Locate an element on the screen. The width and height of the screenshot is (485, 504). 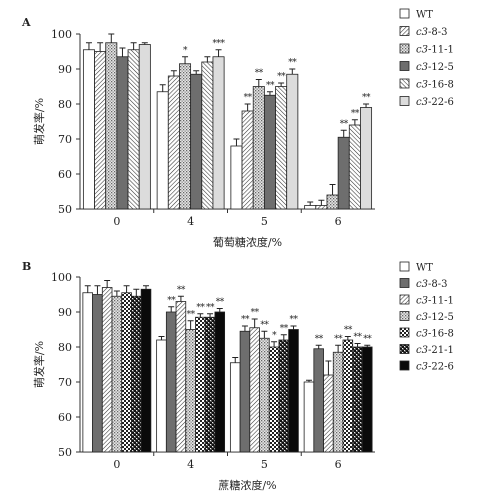
legend-label: c3-21-1 is located at coordinates (435, 350).